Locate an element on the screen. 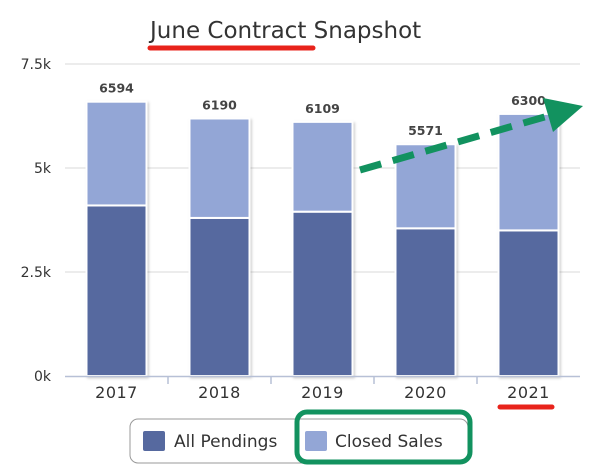  bar-stack-2020 is located at coordinates (425, 260).